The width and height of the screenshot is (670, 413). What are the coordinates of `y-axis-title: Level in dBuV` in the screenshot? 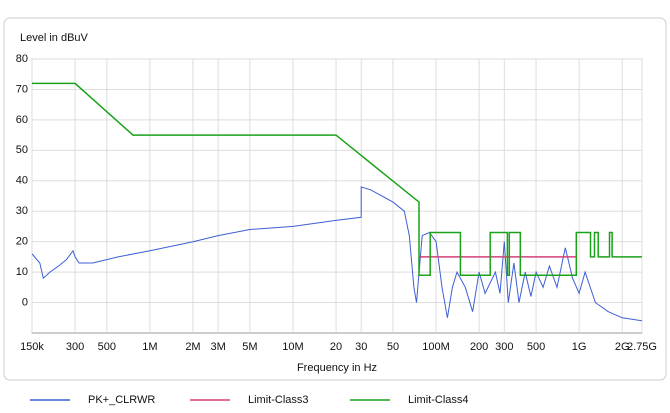 It's located at (54, 38).